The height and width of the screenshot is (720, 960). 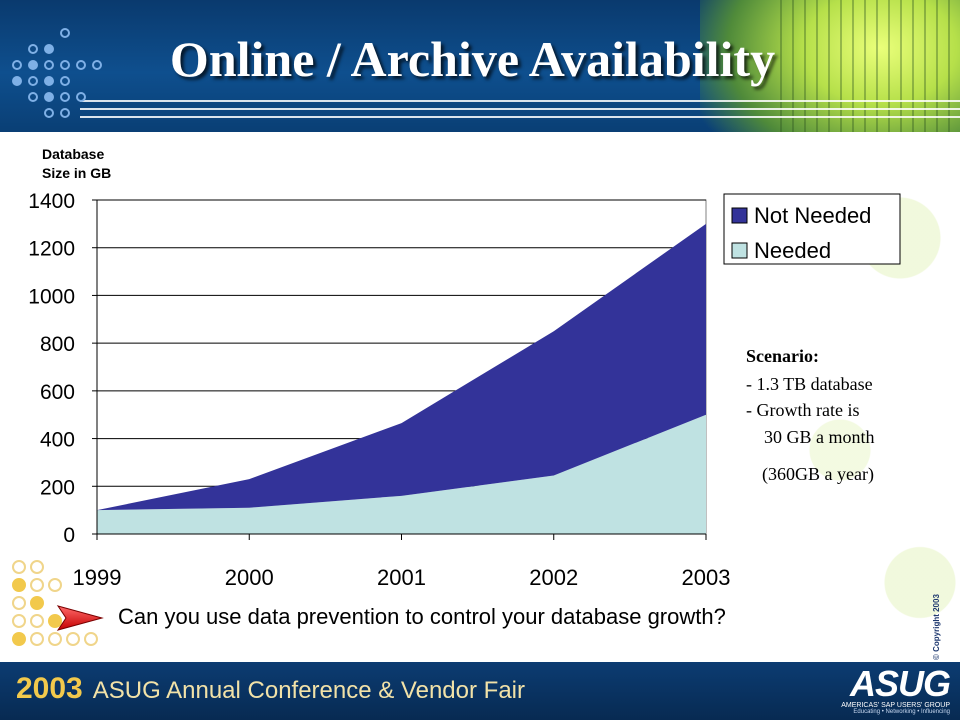 I want to click on y-tick-label: 400, so click(x=57, y=440).